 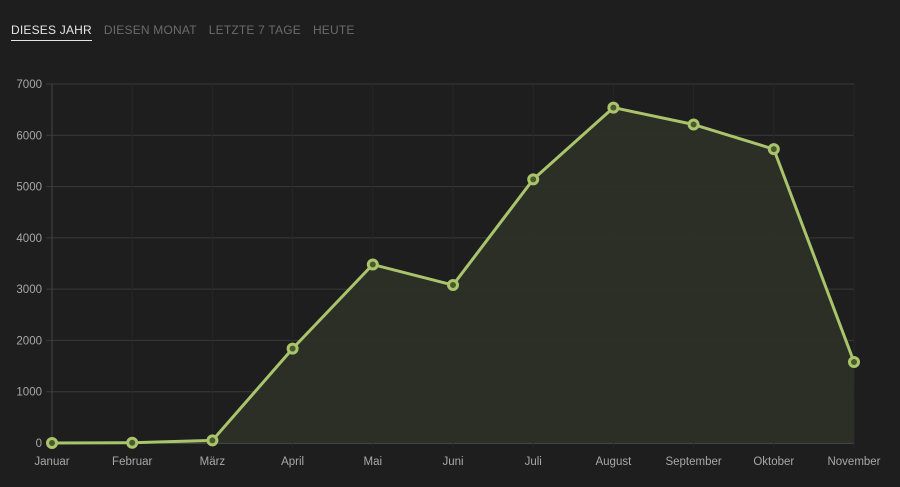 What do you see at coordinates (333, 30) in the screenshot?
I see `tab-heute: HEUTE` at bounding box center [333, 30].